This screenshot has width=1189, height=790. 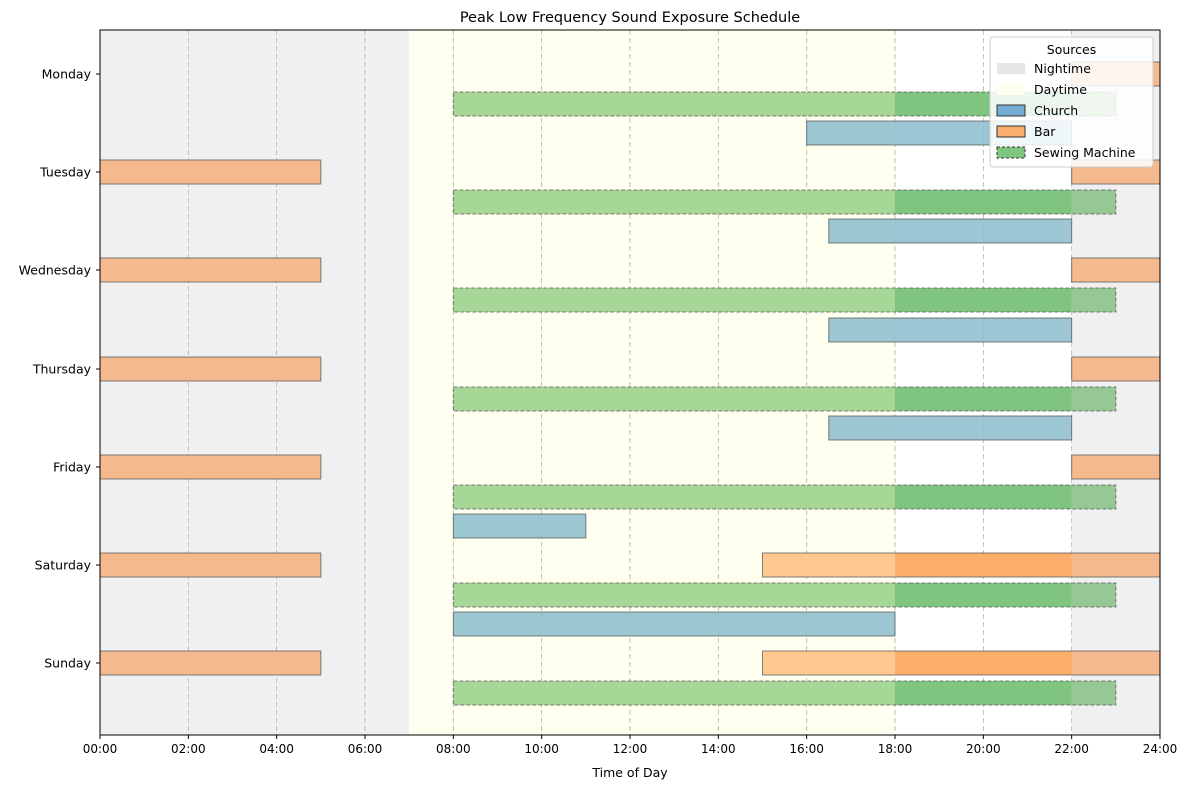 What do you see at coordinates (1085, 152) in the screenshot?
I see `legend-label-sewing-machine: Sewing Machine` at bounding box center [1085, 152].